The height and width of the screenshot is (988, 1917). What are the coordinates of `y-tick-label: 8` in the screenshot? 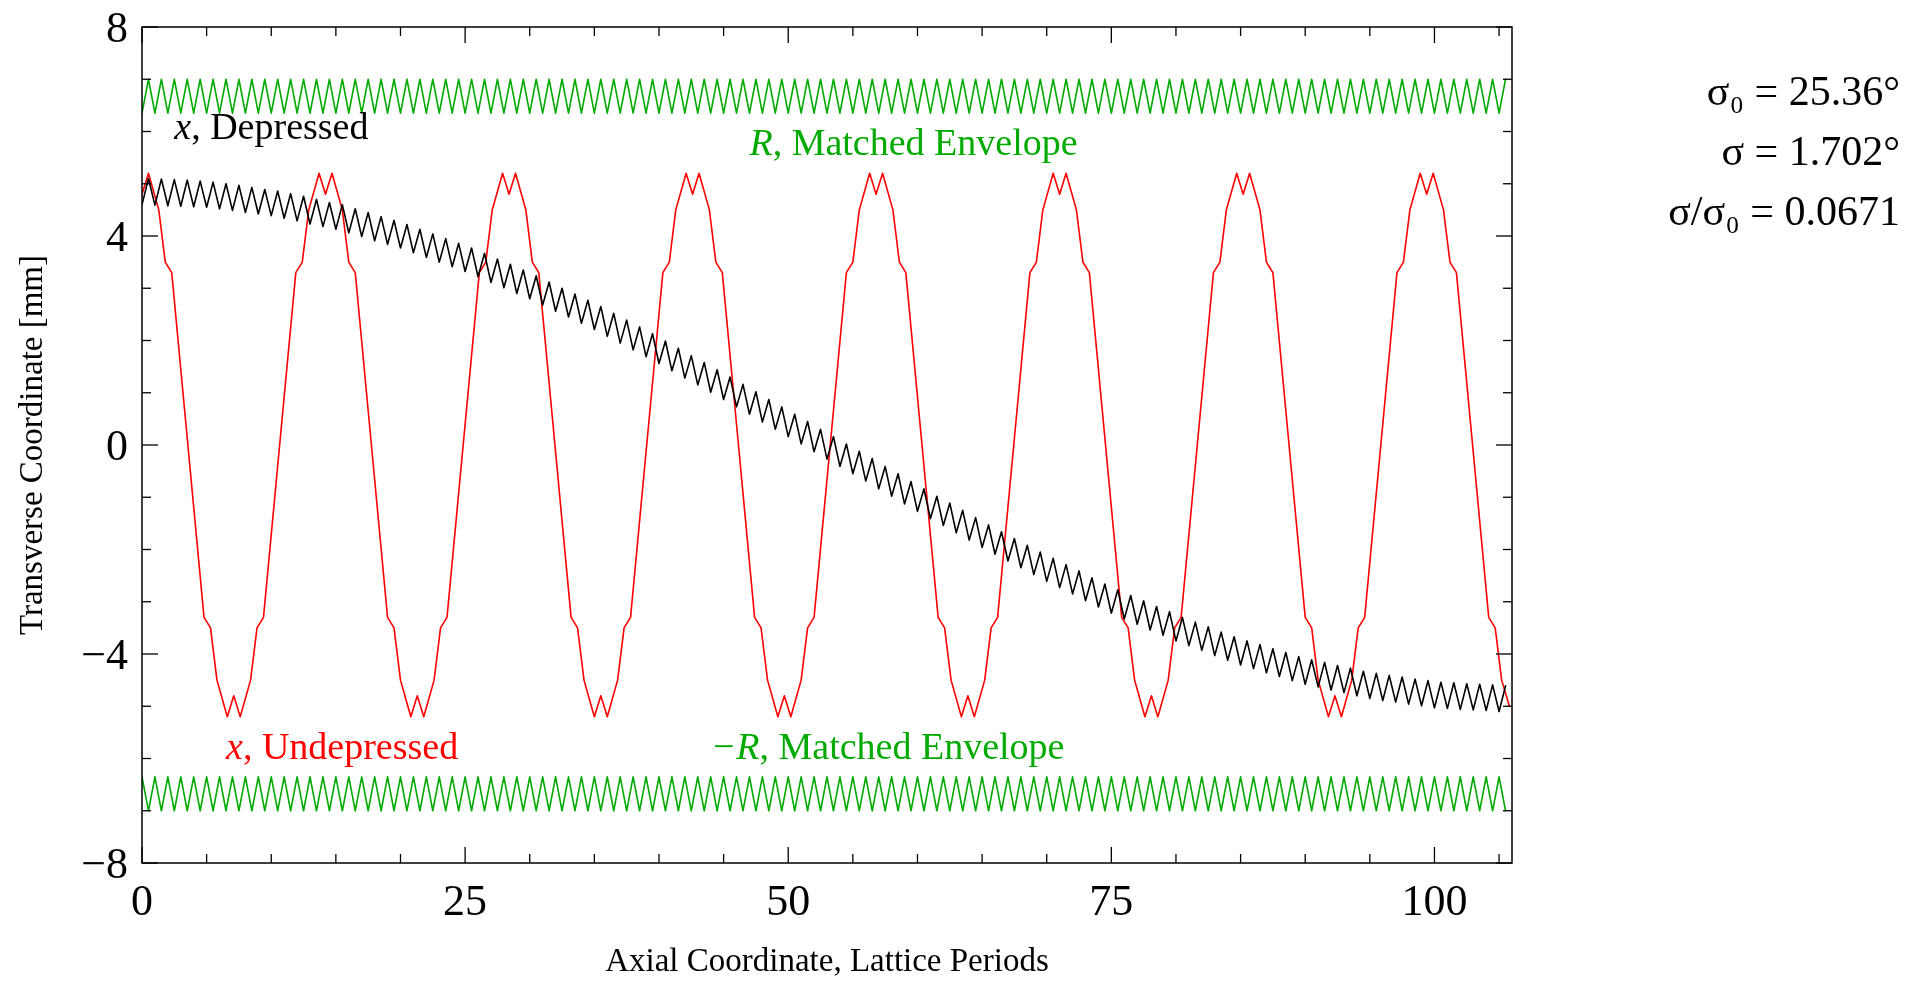 It's located at (117, 28).